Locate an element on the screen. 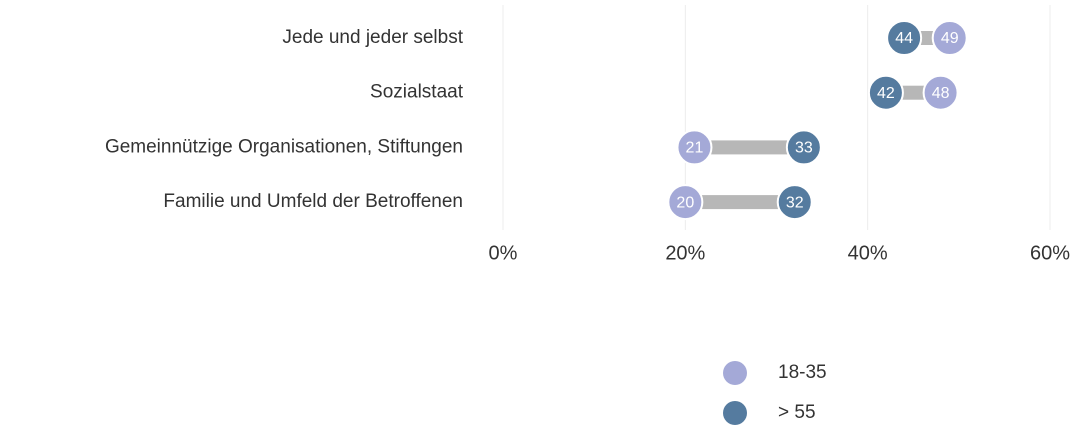 Image resolution: width=1080 pixels, height=427 pixels. data-label: 44 is located at coordinates (904, 38).